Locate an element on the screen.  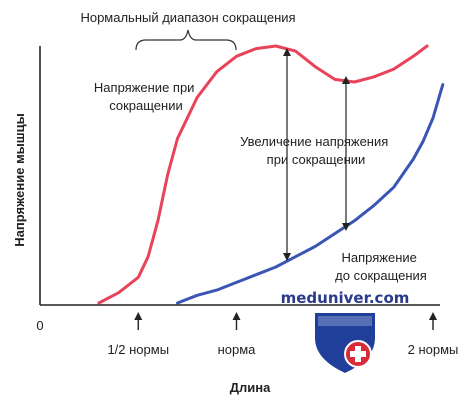
watermark-shield-logo is located at coordinates (345, 343).